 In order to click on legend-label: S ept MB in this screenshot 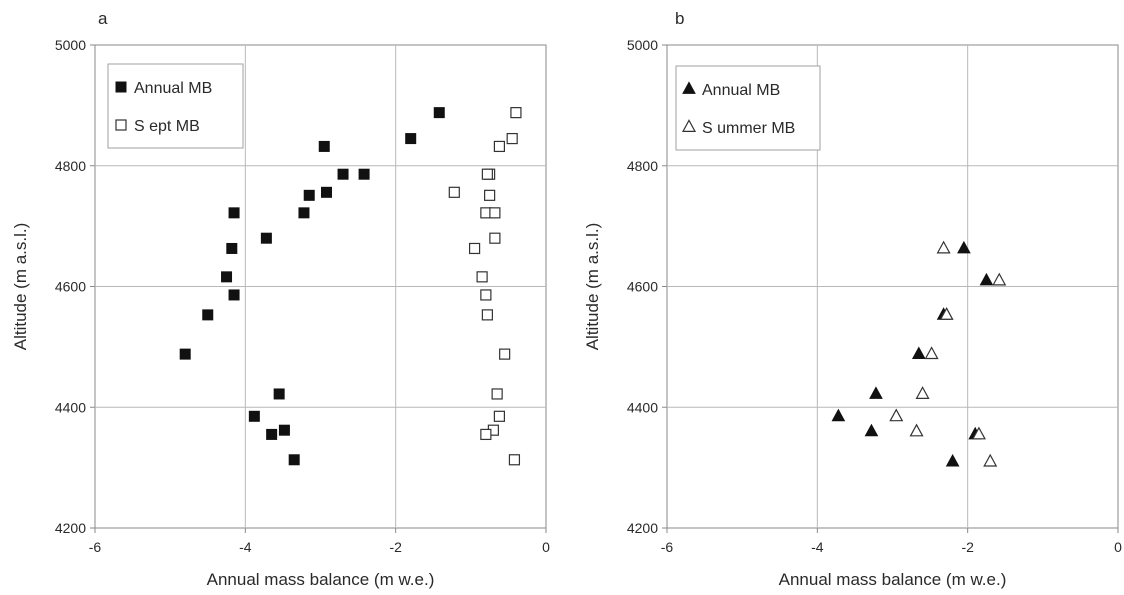, I will do `click(167, 126)`.